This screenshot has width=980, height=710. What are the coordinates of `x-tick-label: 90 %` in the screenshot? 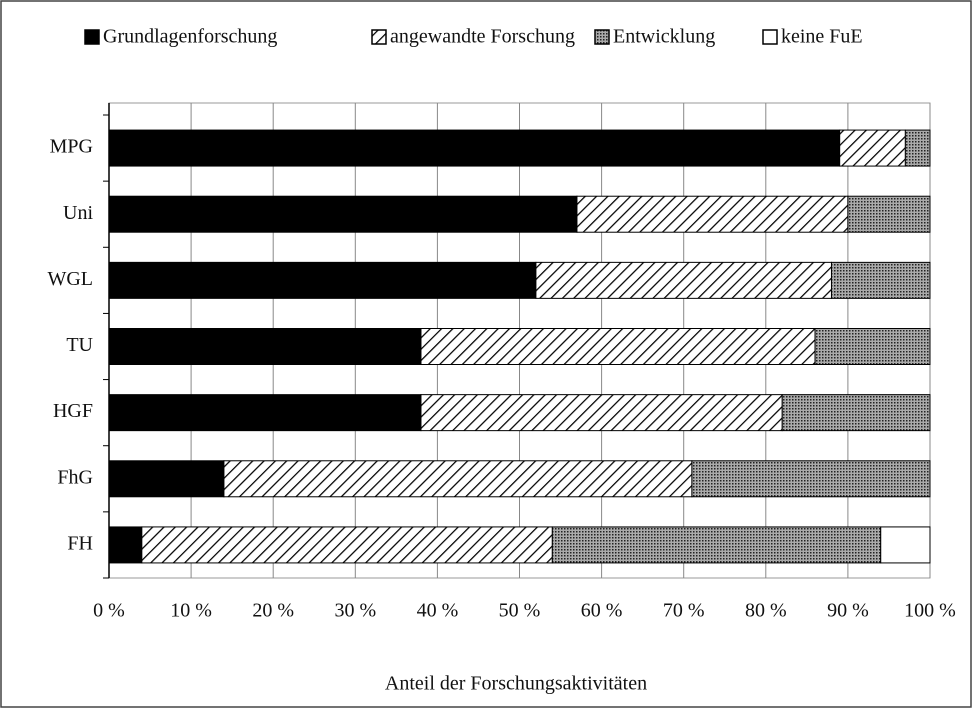 It's located at (848, 611).